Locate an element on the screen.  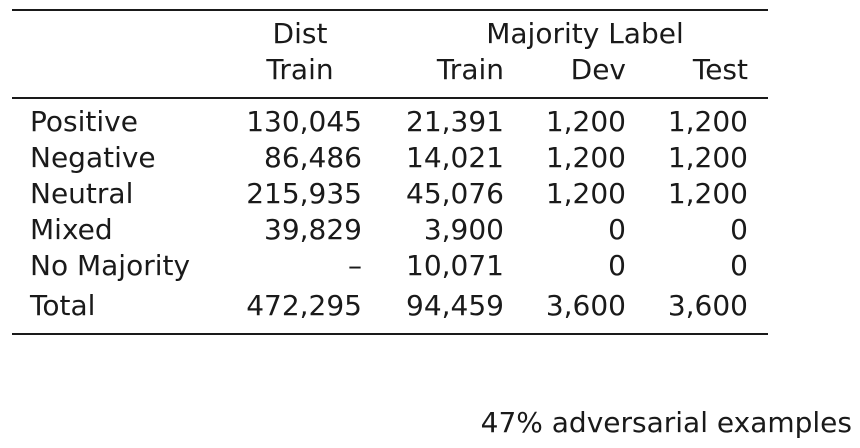
row-label: Total is located at coordinates (63, 305).